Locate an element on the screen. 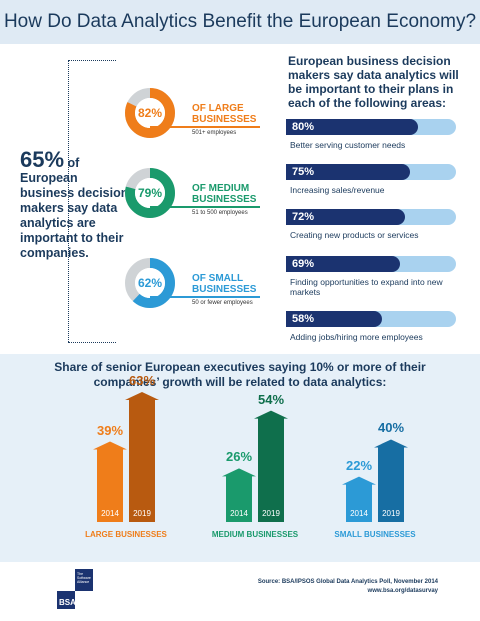 The height and width of the screenshot is (621, 480). source-url: www.bsa.org/datasurvay is located at coordinates (402, 591).